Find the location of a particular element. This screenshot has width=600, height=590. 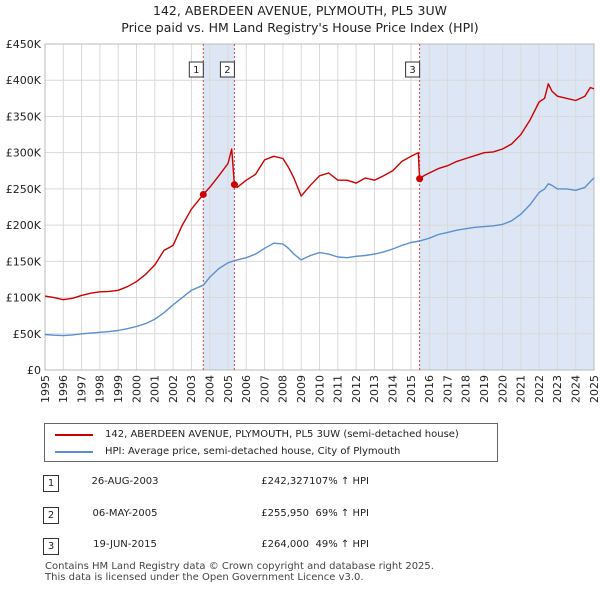

transaction-date: 19-JUN-2015 is located at coordinates (125, 544).